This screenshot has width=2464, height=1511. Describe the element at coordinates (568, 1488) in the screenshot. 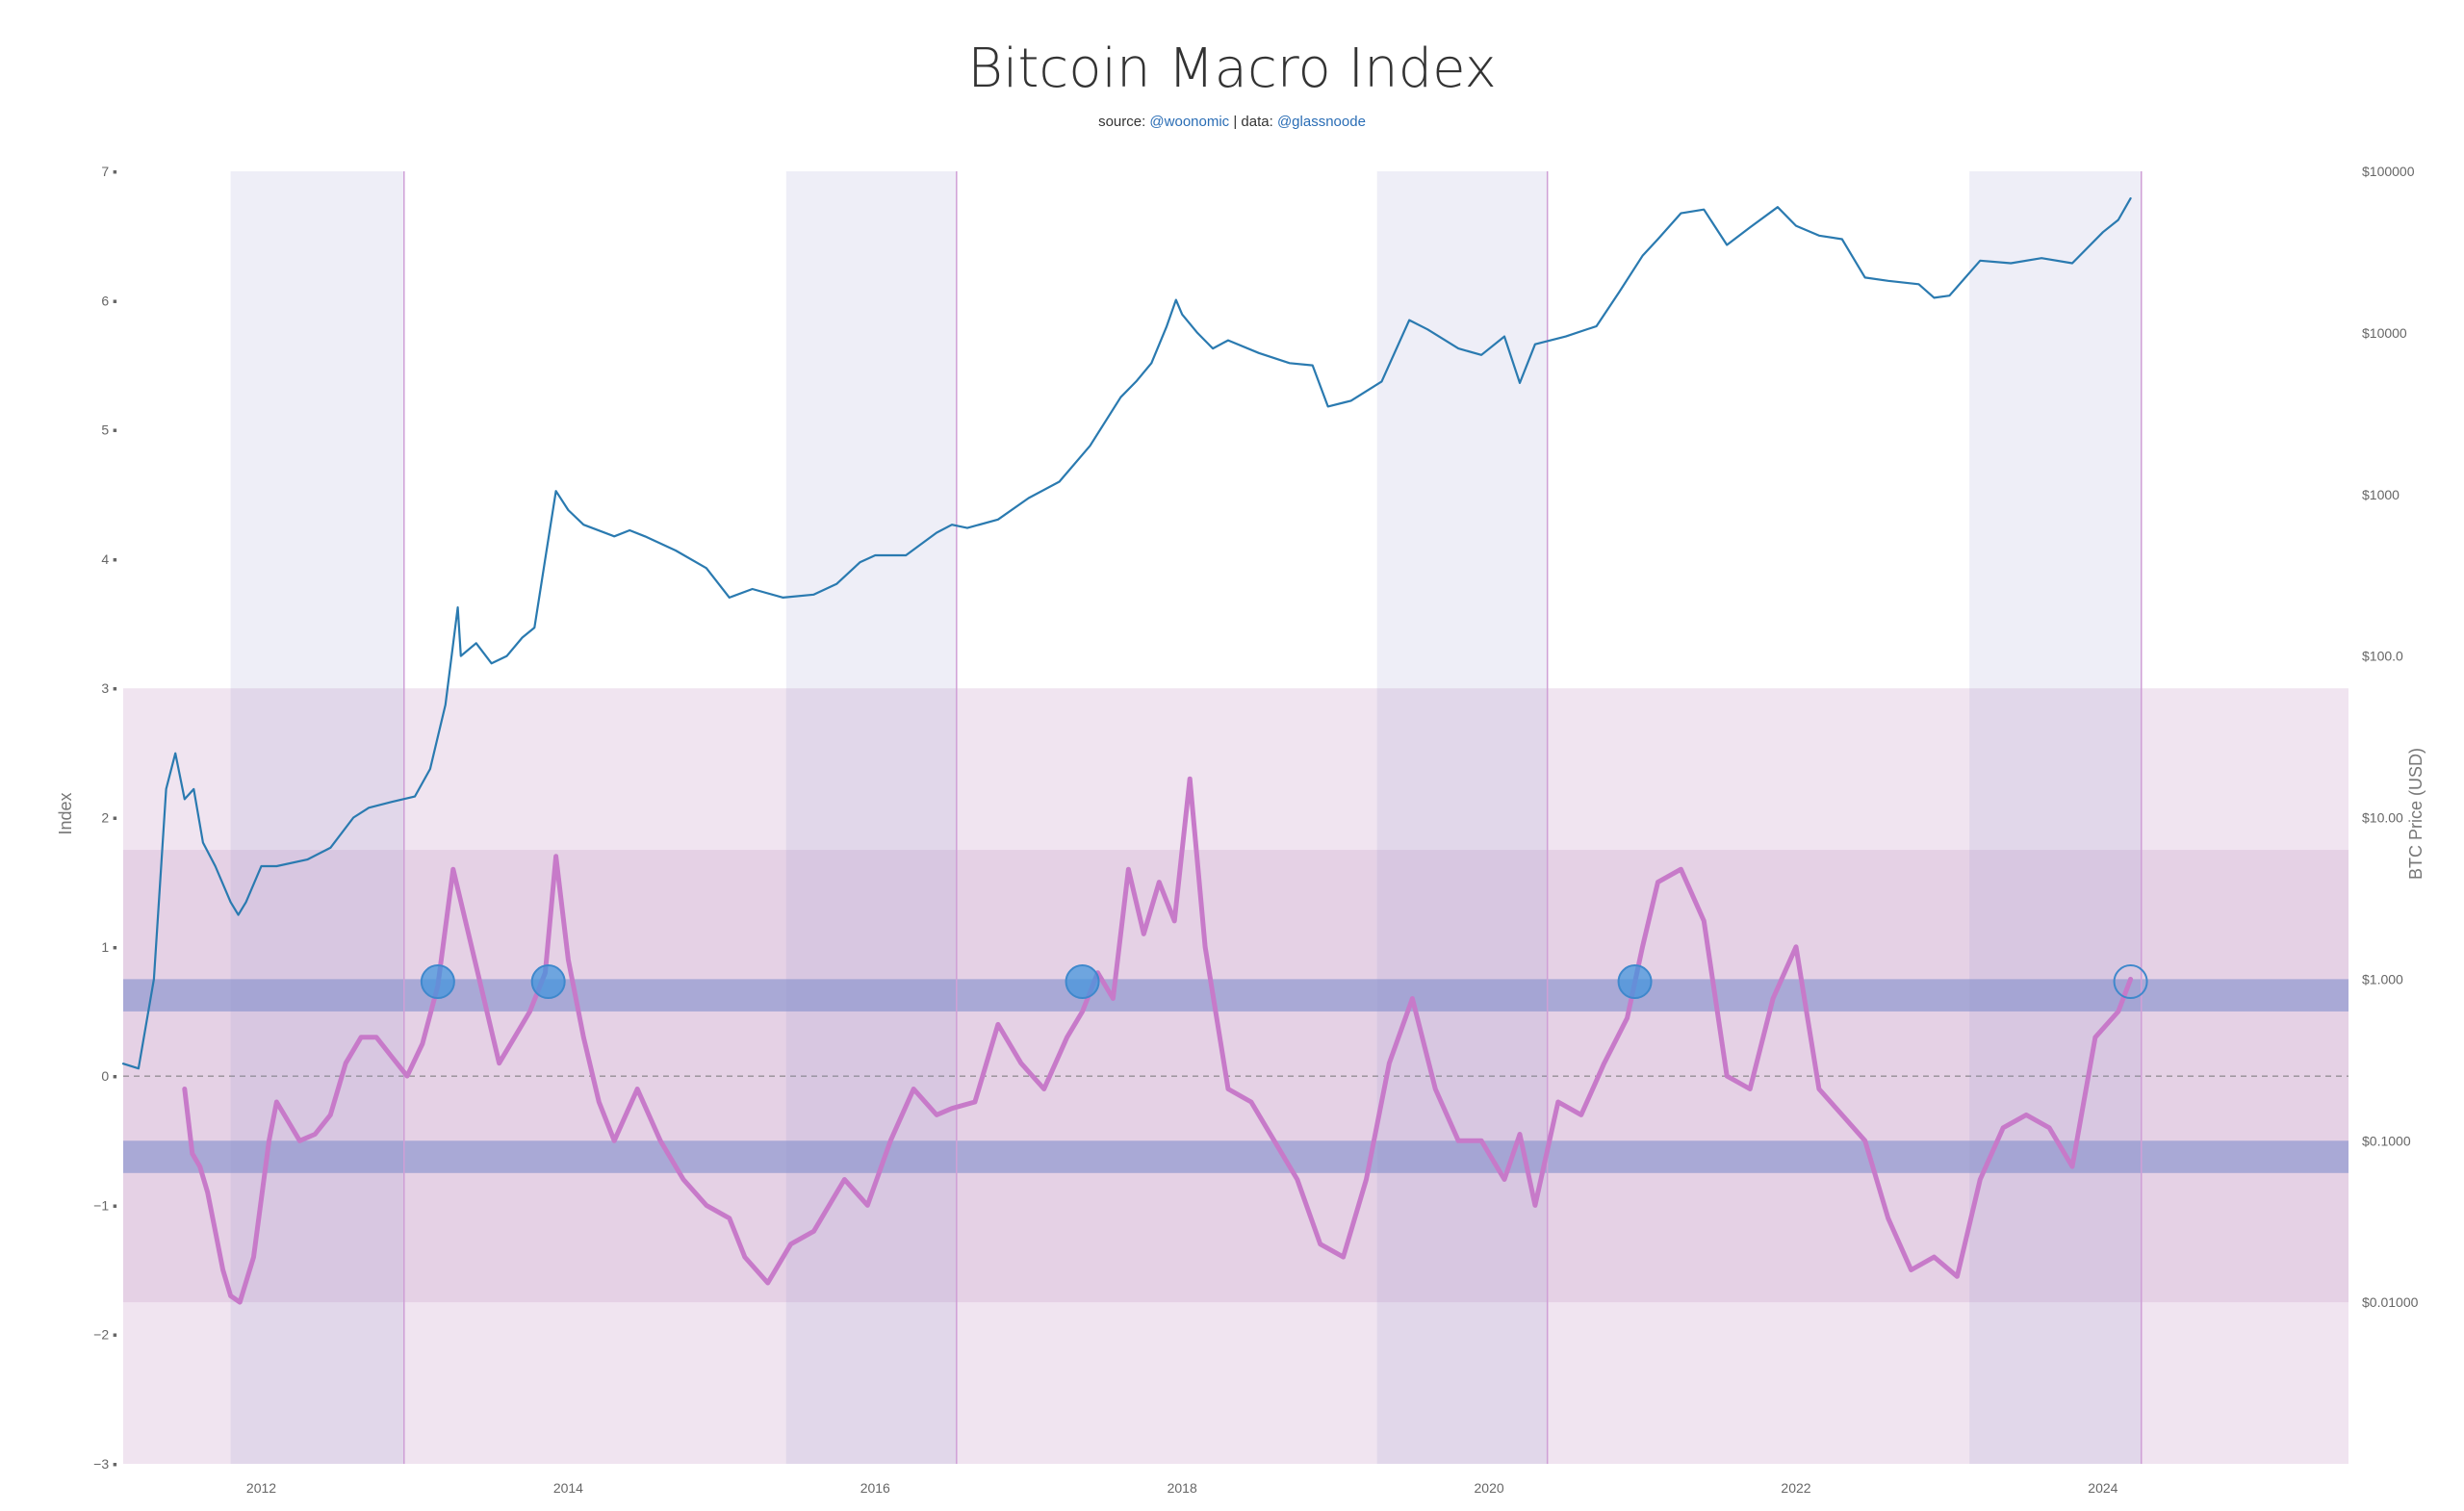

I see `x-tick-label: 2014` at that location.